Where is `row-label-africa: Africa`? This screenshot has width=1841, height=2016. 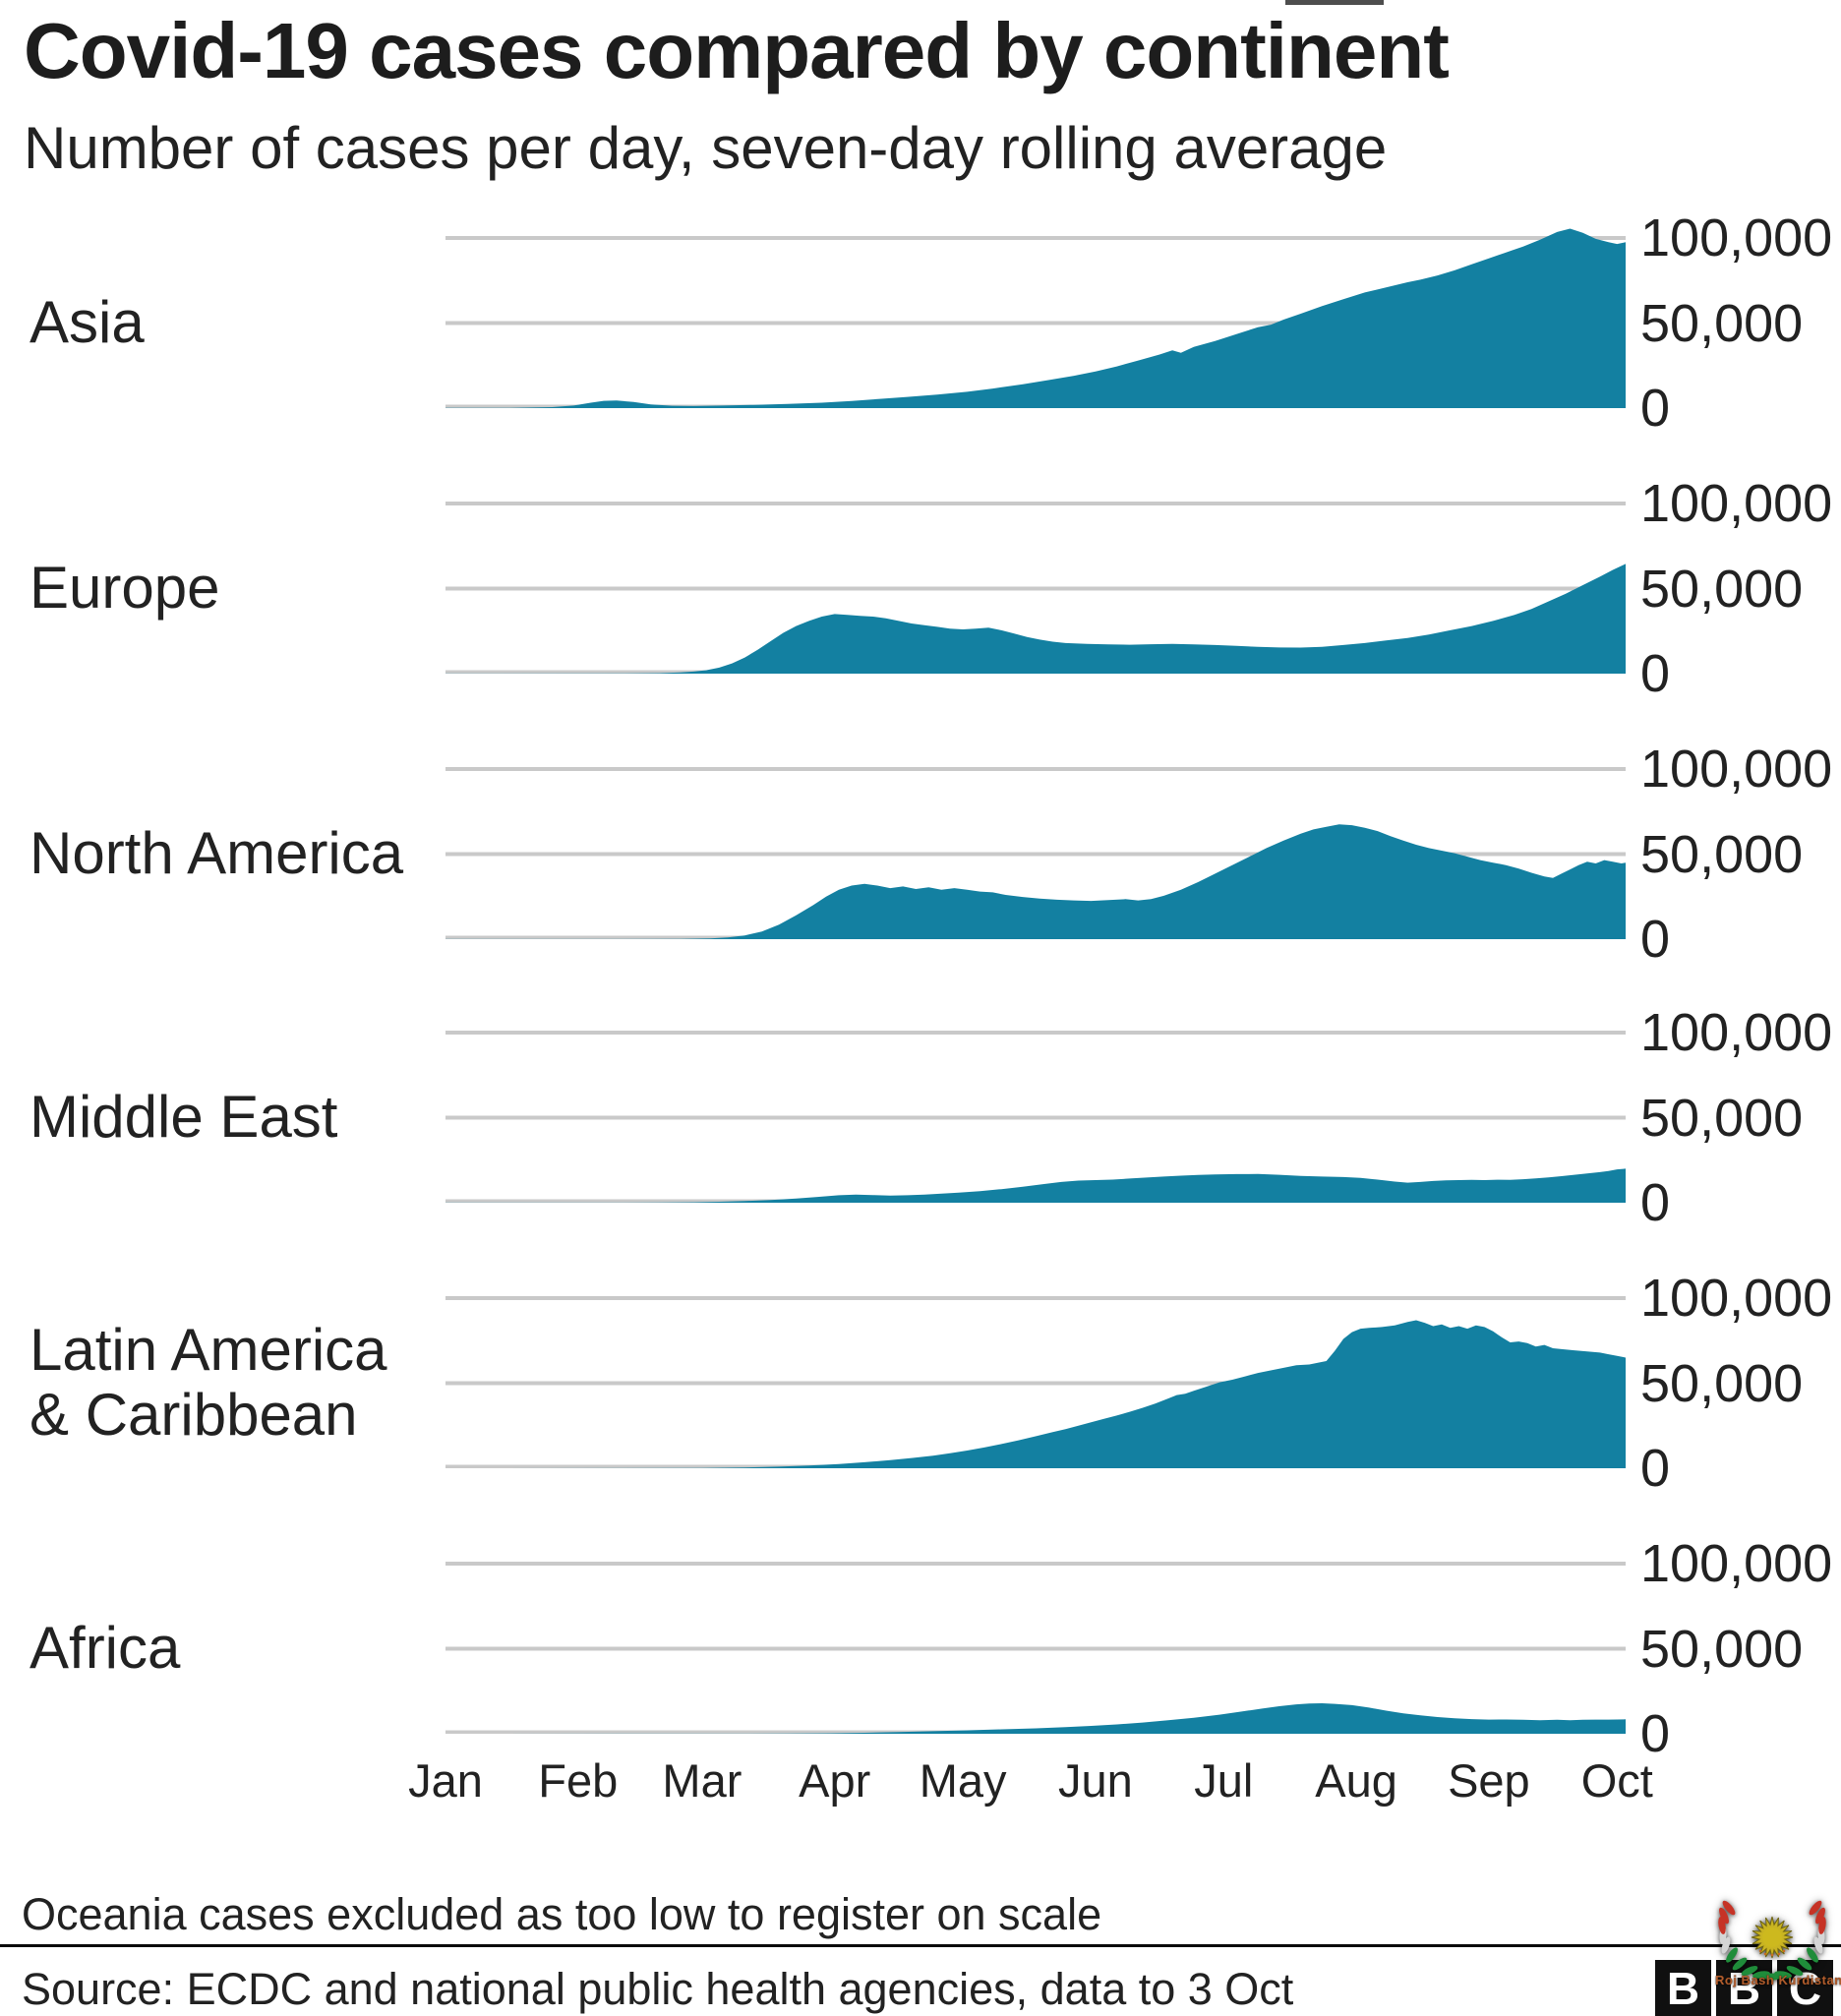
row-label-africa: Africa is located at coordinates (105, 1648).